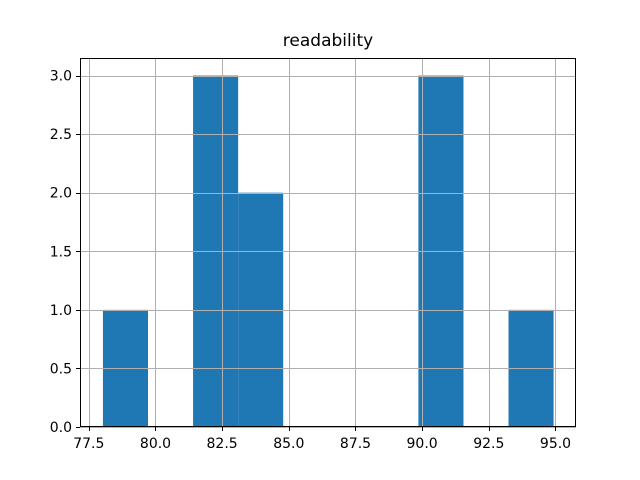  I want to click on x-tick-label: 95.0, so click(555, 444).